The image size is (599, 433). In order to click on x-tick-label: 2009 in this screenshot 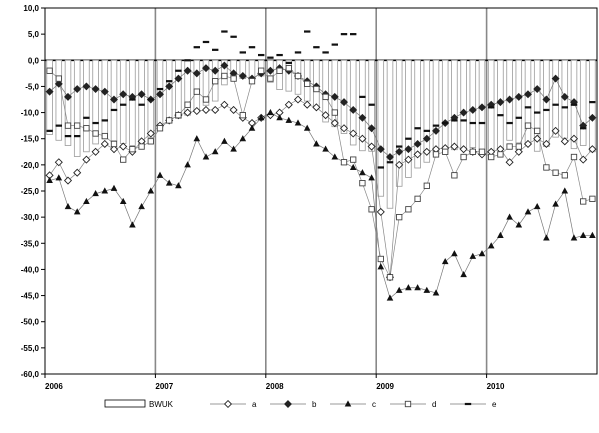, I will do `click(385, 386)`.